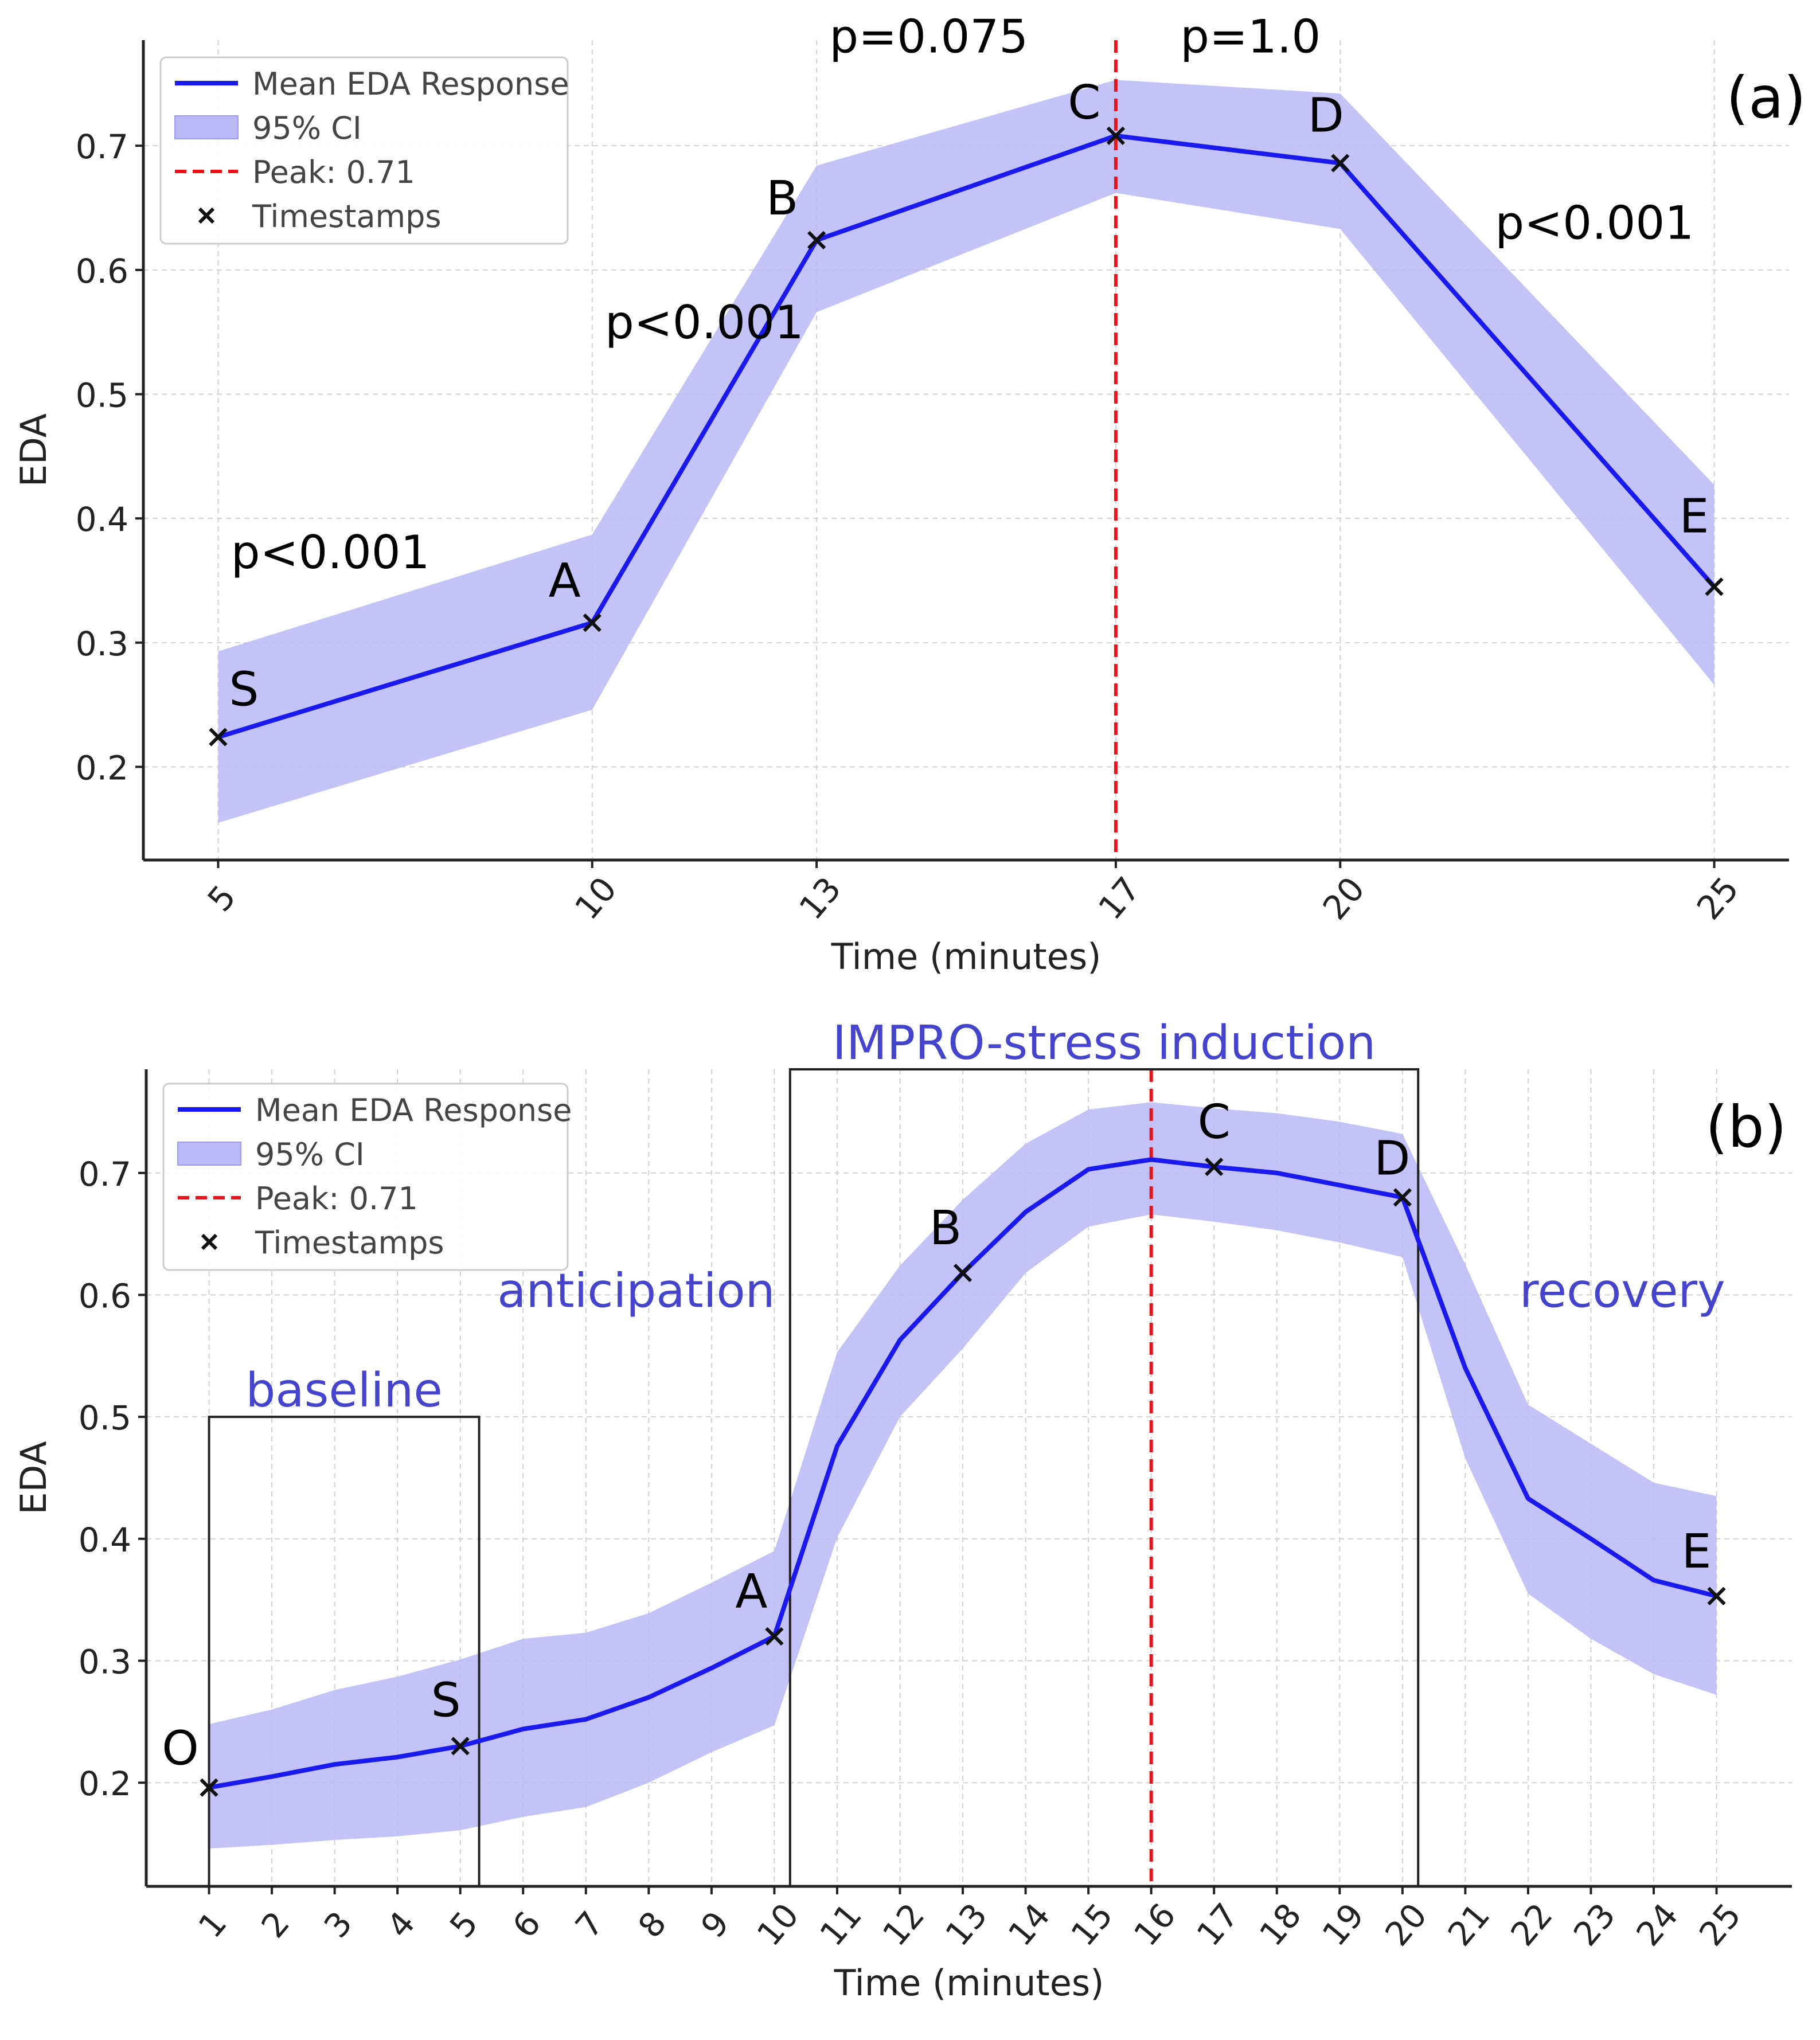  What do you see at coordinates (589, 1925) in the screenshot?
I see `x-tick-label: 7` at bounding box center [589, 1925].